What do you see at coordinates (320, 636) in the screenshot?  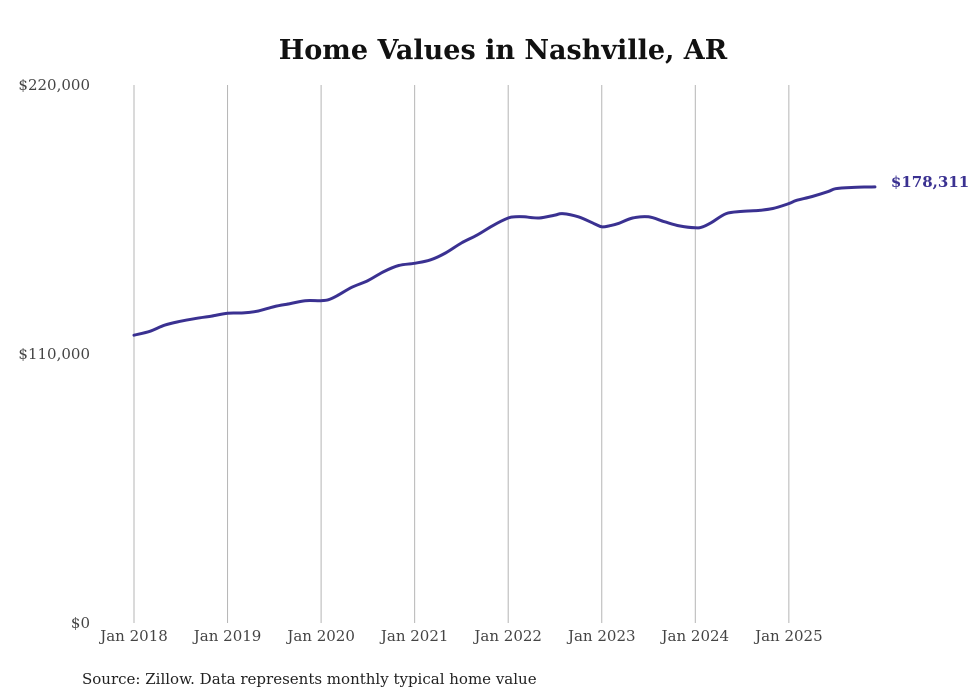 I see `x-tick-label: Jan 2020` at bounding box center [320, 636].